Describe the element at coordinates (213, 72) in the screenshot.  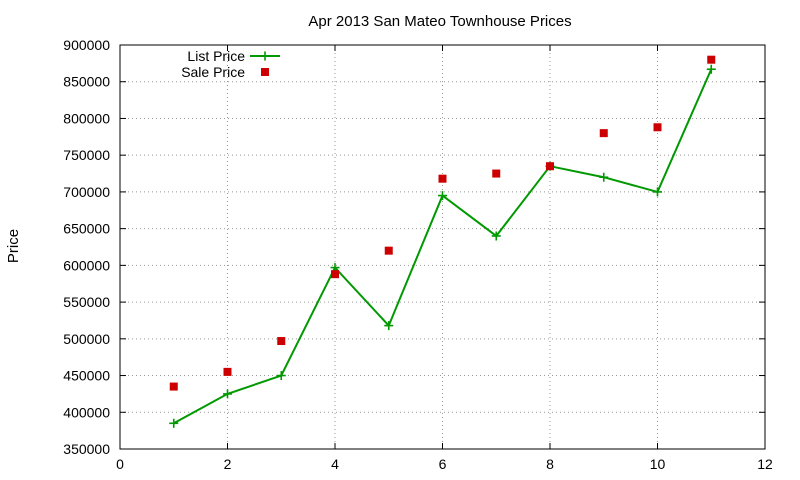
I see `legend-label: Sale Price` at that location.